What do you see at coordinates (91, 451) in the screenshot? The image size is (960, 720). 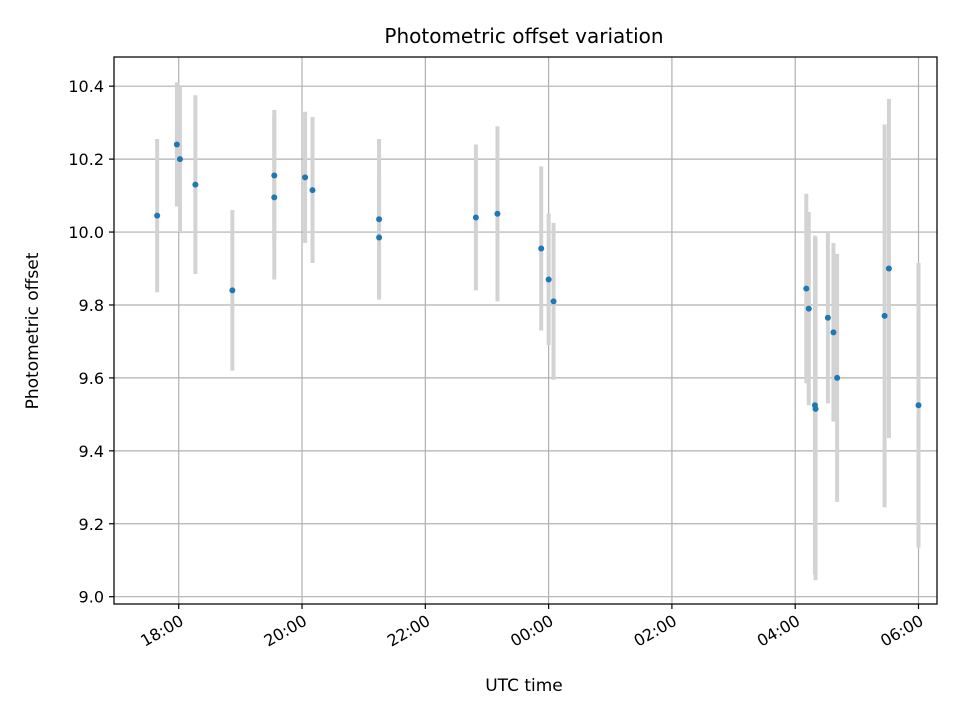 I see `y-tick-label: 9.4` at bounding box center [91, 451].